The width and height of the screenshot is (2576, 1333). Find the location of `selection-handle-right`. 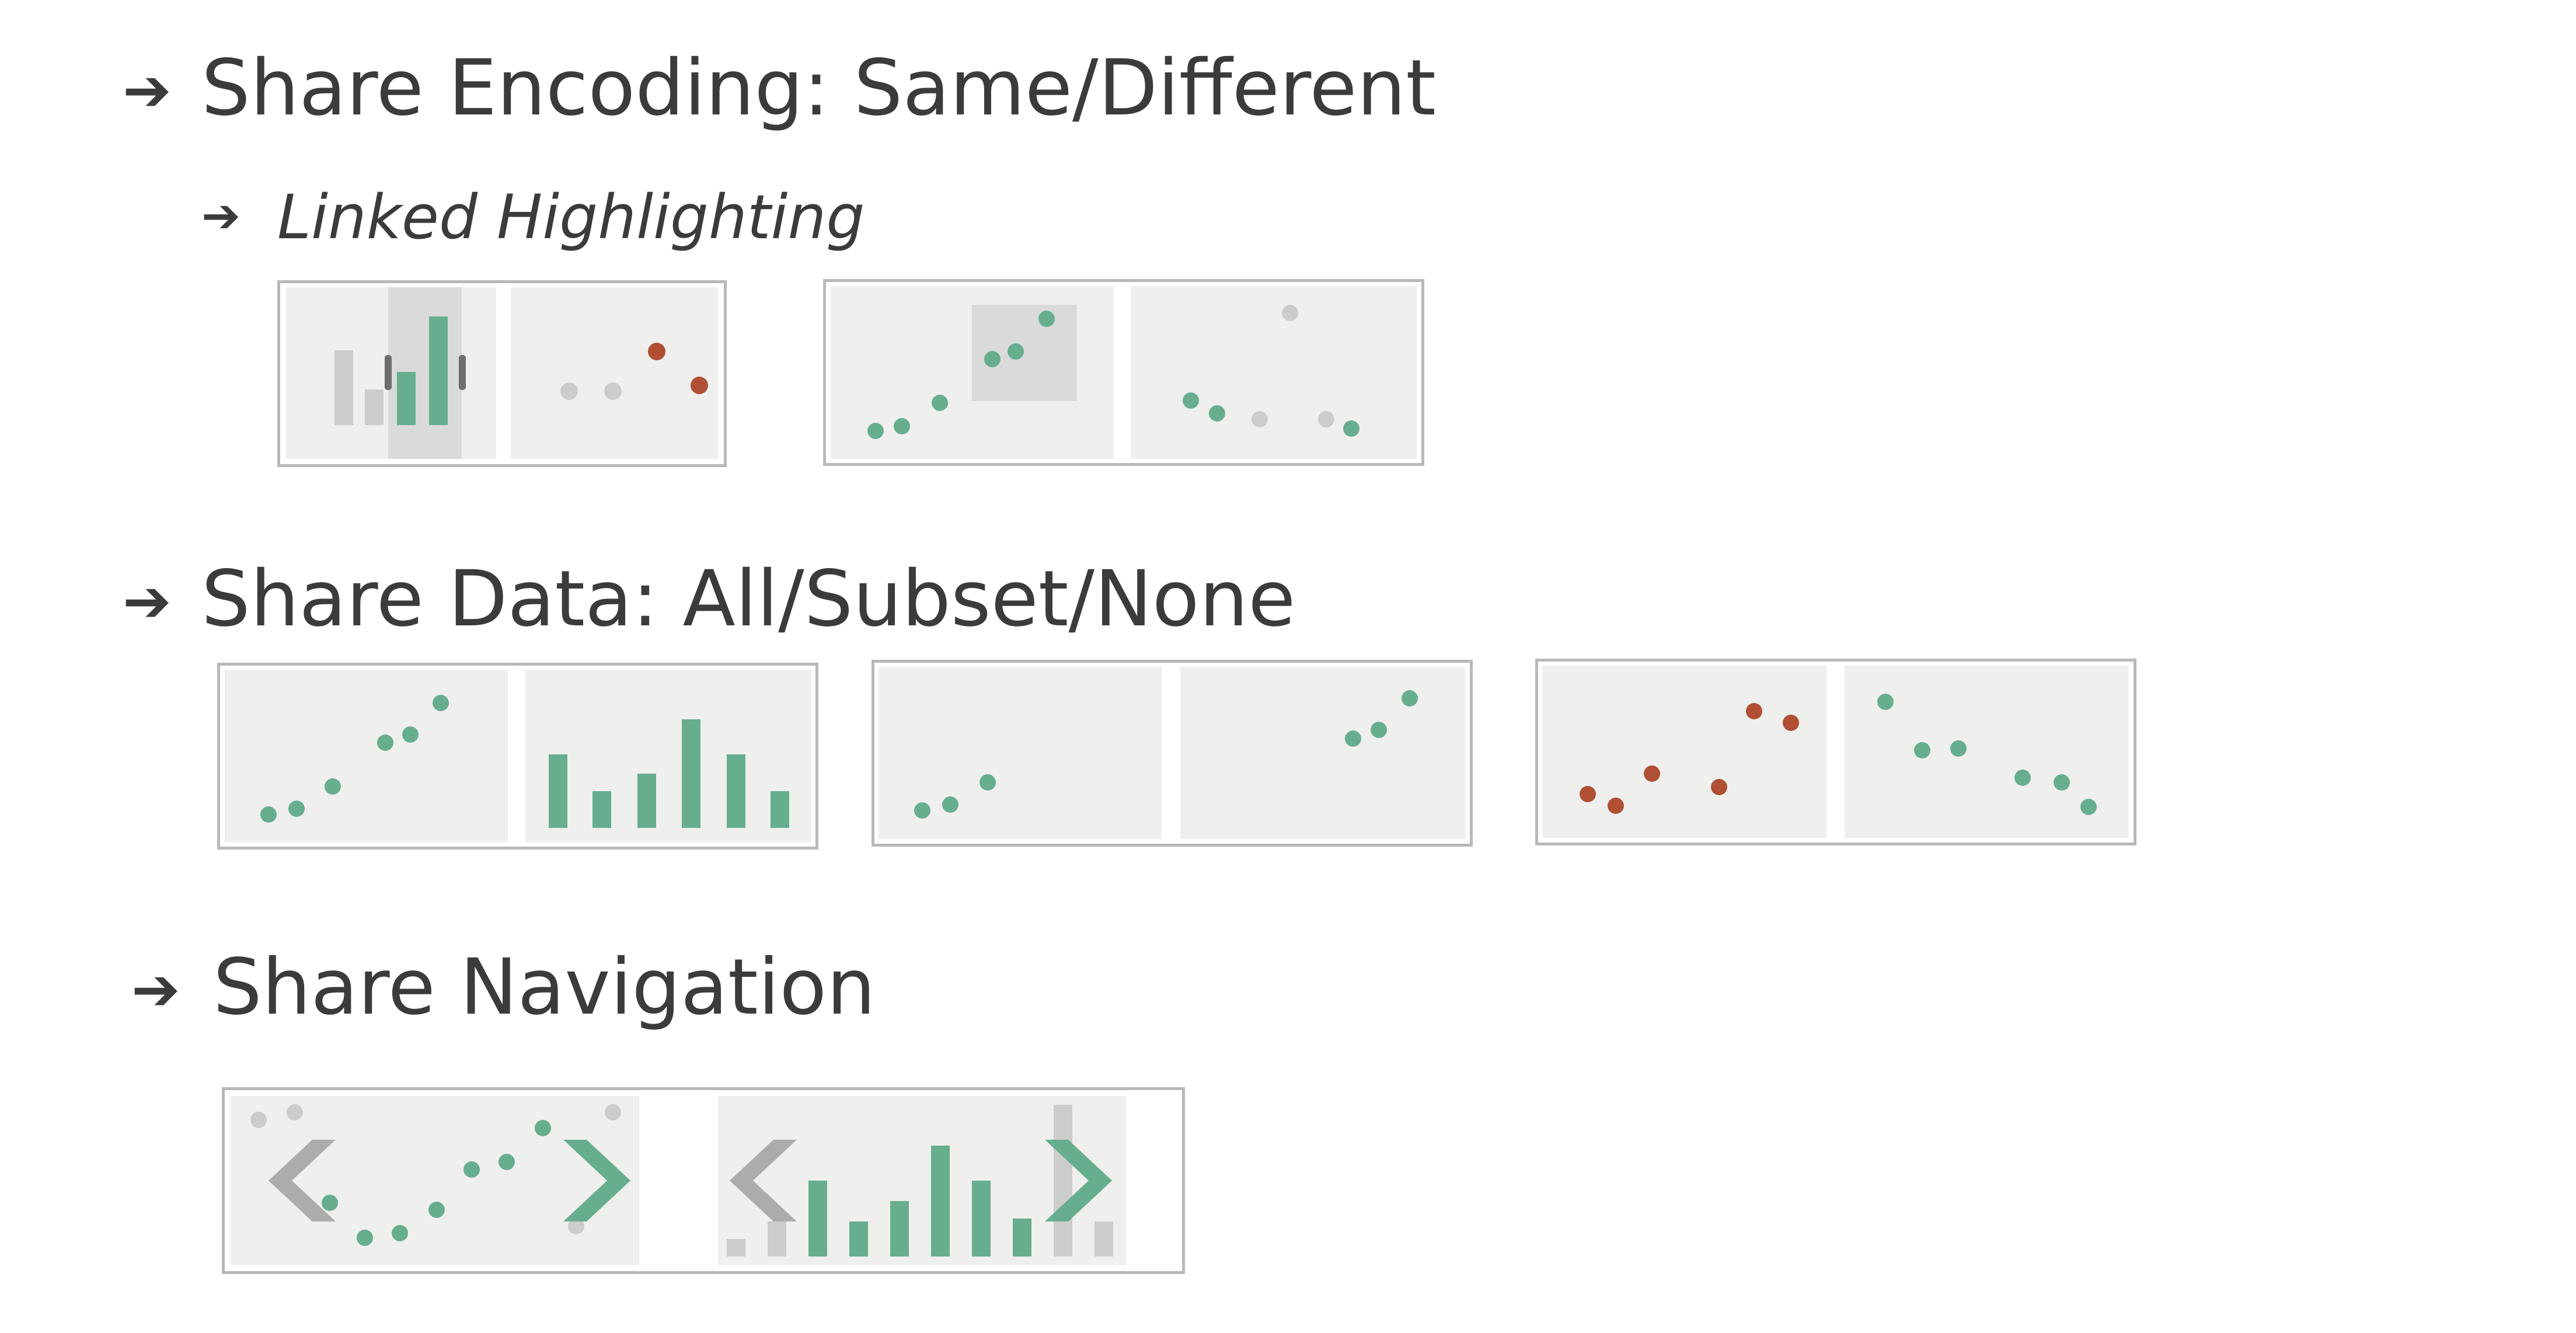

selection-handle-right is located at coordinates (463, 372).